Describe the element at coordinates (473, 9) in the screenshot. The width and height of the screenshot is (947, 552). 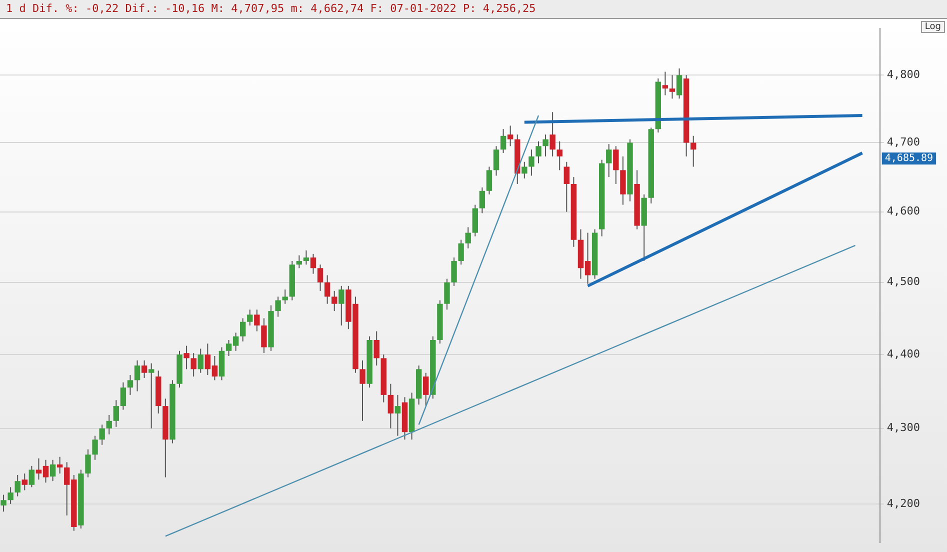
I see `chart-title: 1 d Dif. %: -0,22 Dif.: -10,16 M: 4,707,95 m: 4,662,74 F: 07-01-2022 P: 4,256,25` at that location.